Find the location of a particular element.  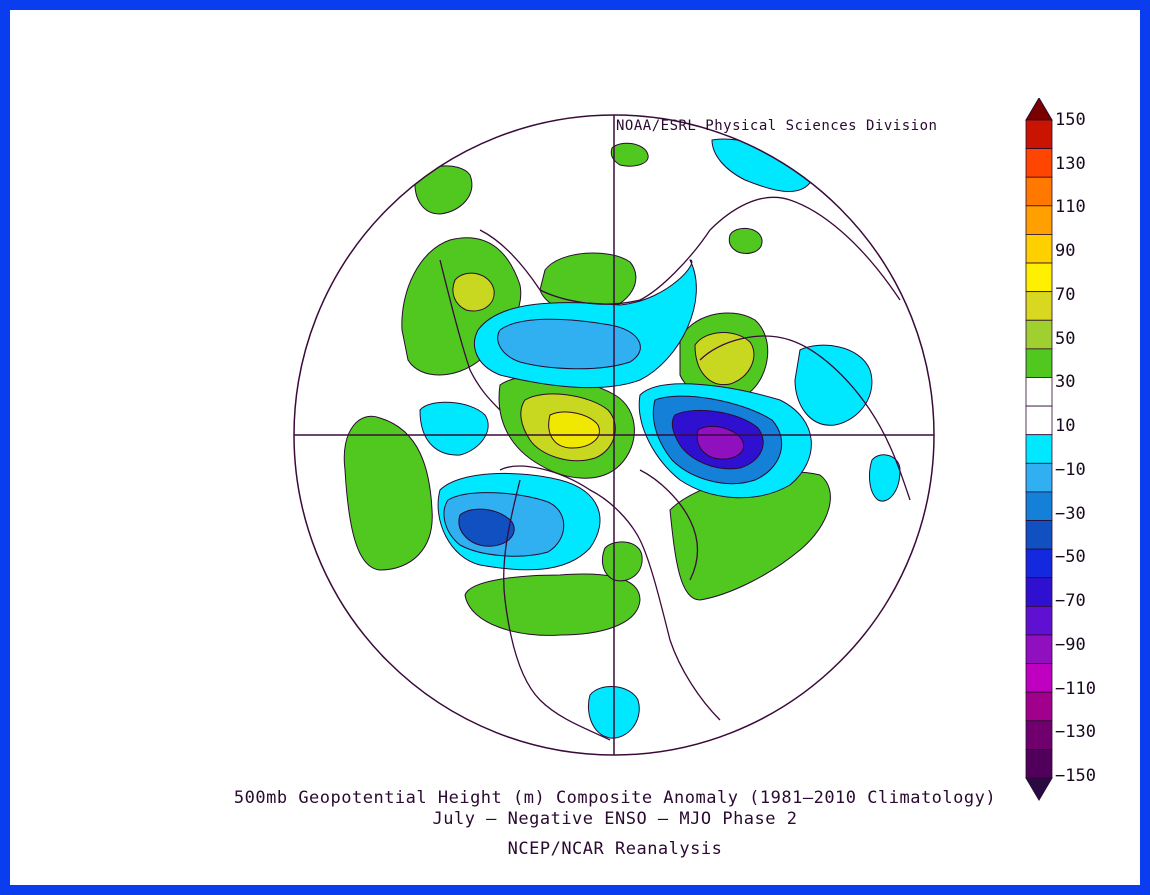

colorbar-label: −50 is located at coordinates (1070, 557).